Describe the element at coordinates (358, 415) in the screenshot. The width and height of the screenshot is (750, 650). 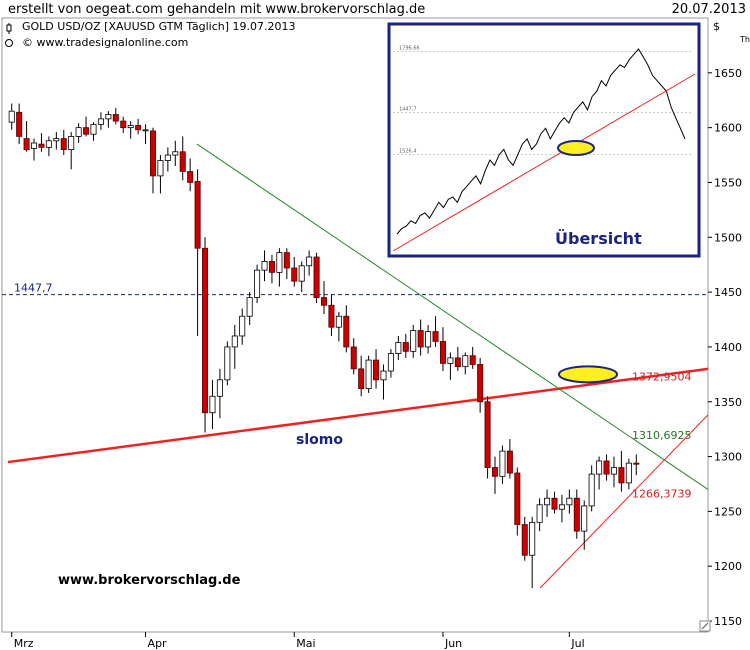
I see `support-line` at that location.